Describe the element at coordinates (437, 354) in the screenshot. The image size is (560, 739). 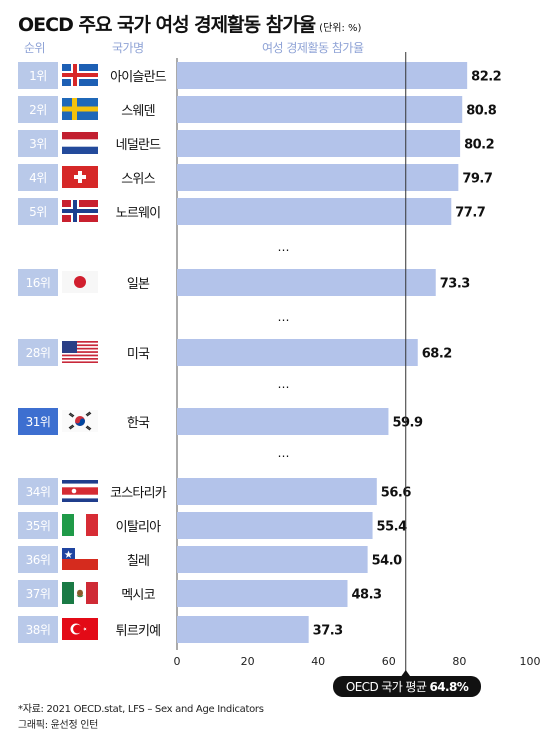
I see `data-label: 68.2` at that location.